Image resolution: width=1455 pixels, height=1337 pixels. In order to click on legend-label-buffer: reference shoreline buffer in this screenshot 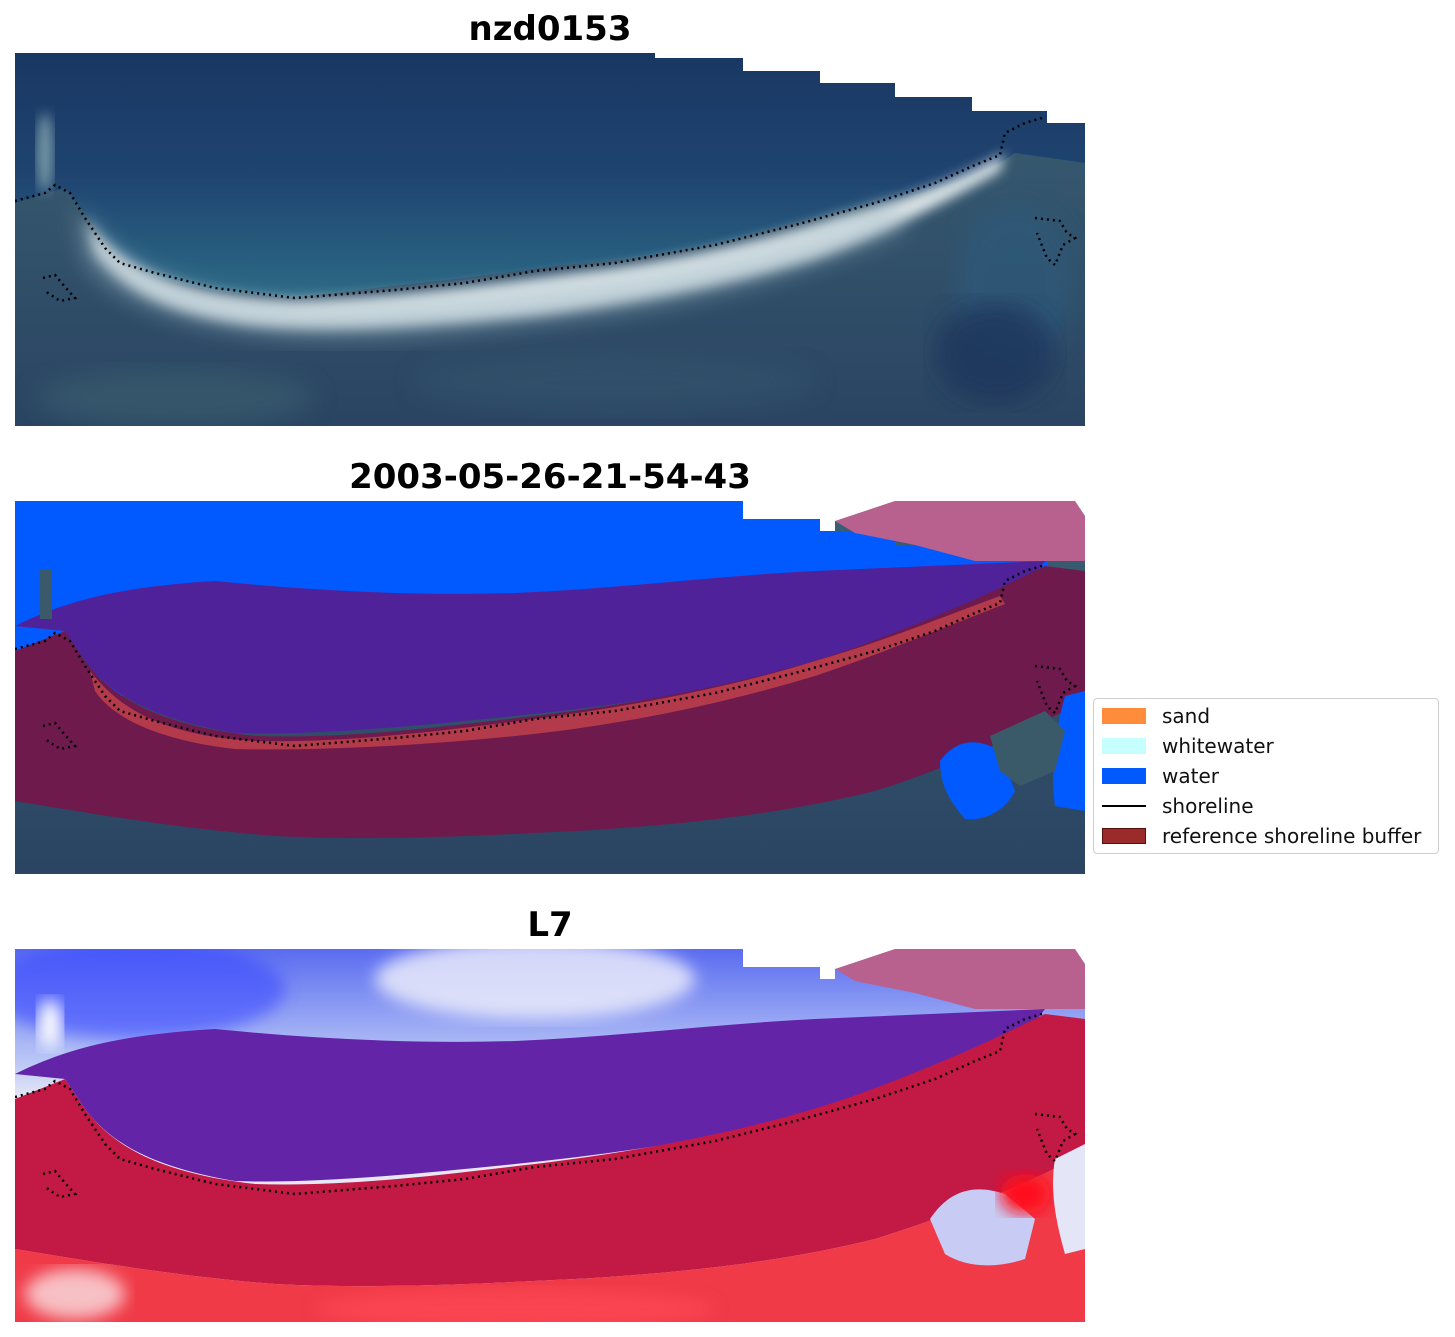, I will do `click(1292, 836)`.